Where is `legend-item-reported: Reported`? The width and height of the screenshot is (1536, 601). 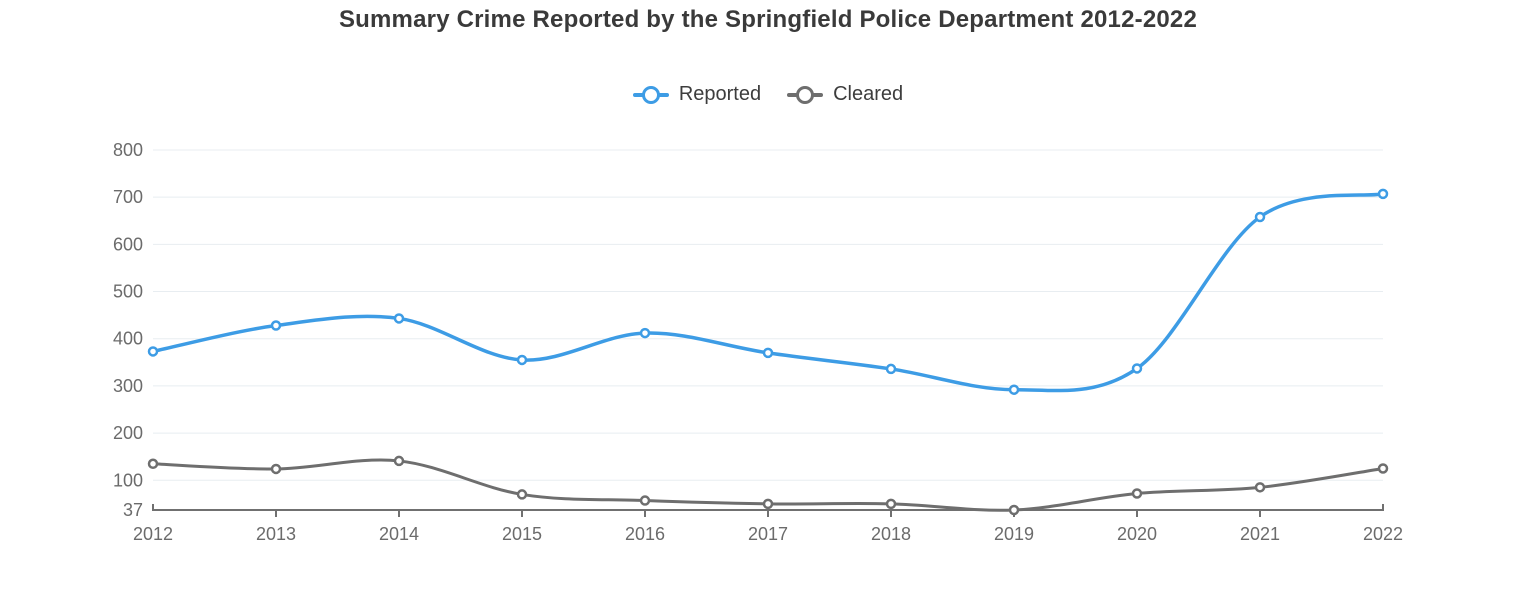
legend-item-reported: Reported is located at coordinates (697, 94).